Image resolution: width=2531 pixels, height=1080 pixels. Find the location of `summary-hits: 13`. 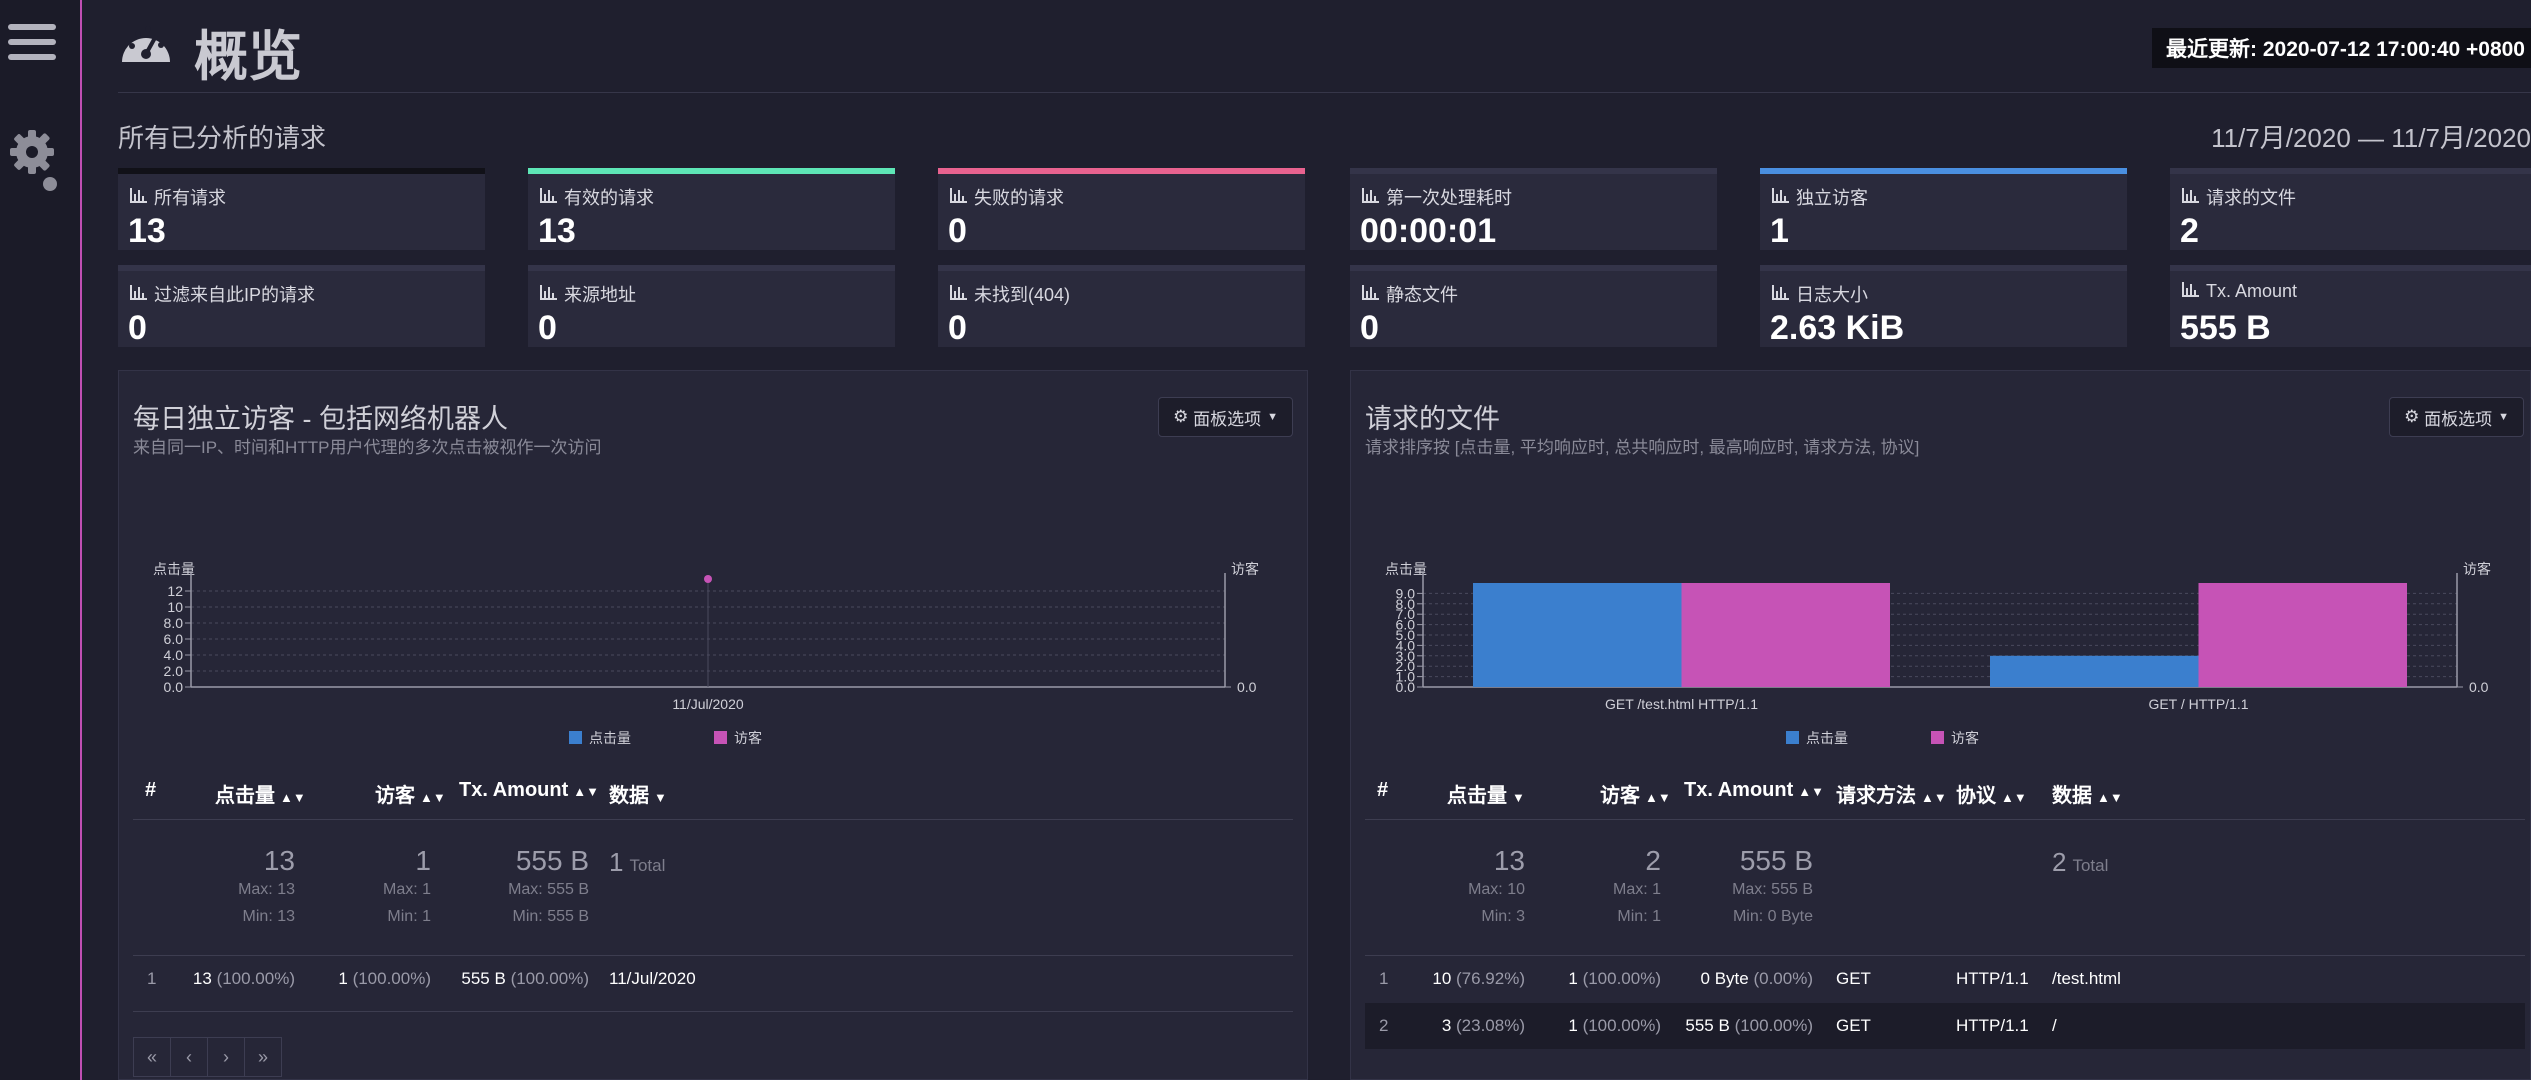

summary-hits: 13 is located at coordinates (279, 860).